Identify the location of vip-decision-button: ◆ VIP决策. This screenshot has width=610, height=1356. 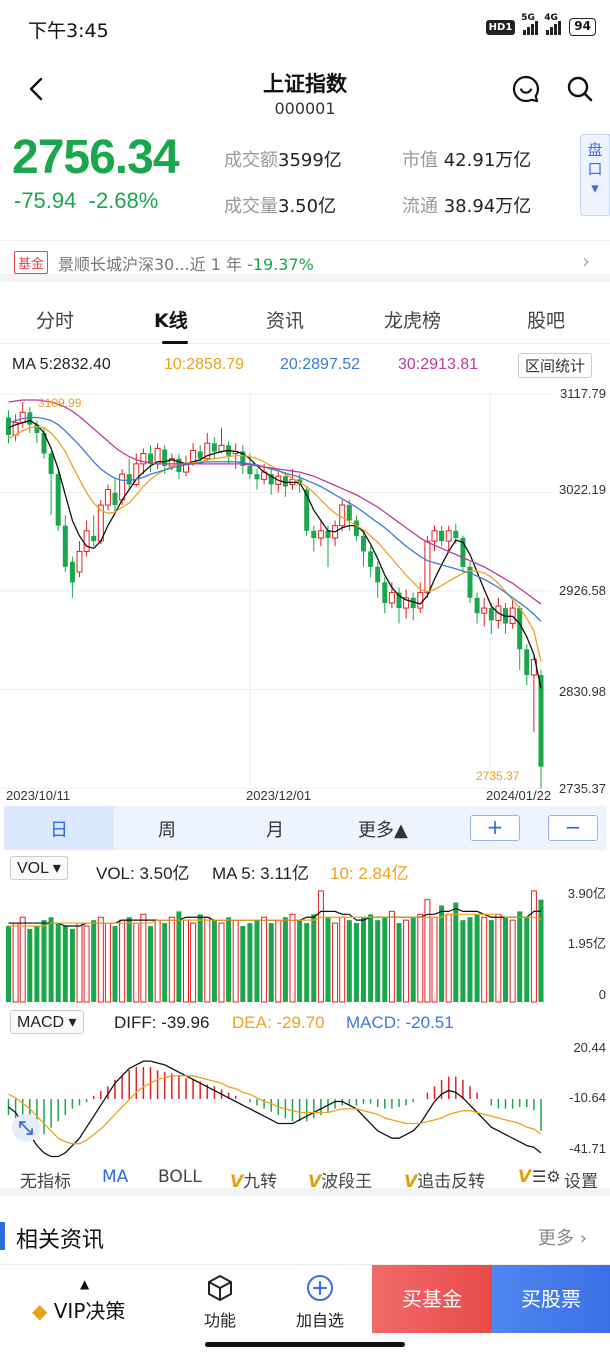
(79, 1311).